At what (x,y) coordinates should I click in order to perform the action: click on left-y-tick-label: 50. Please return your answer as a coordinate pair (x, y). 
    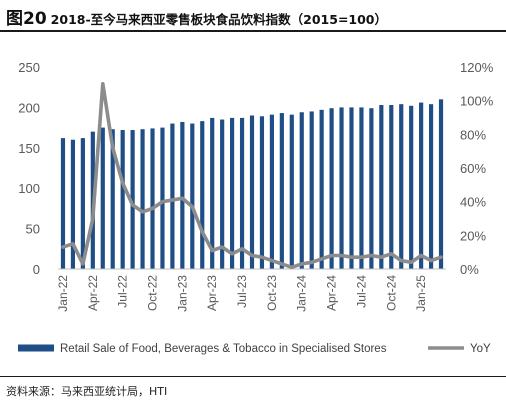
    Looking at the image, I should click on (33, 229).